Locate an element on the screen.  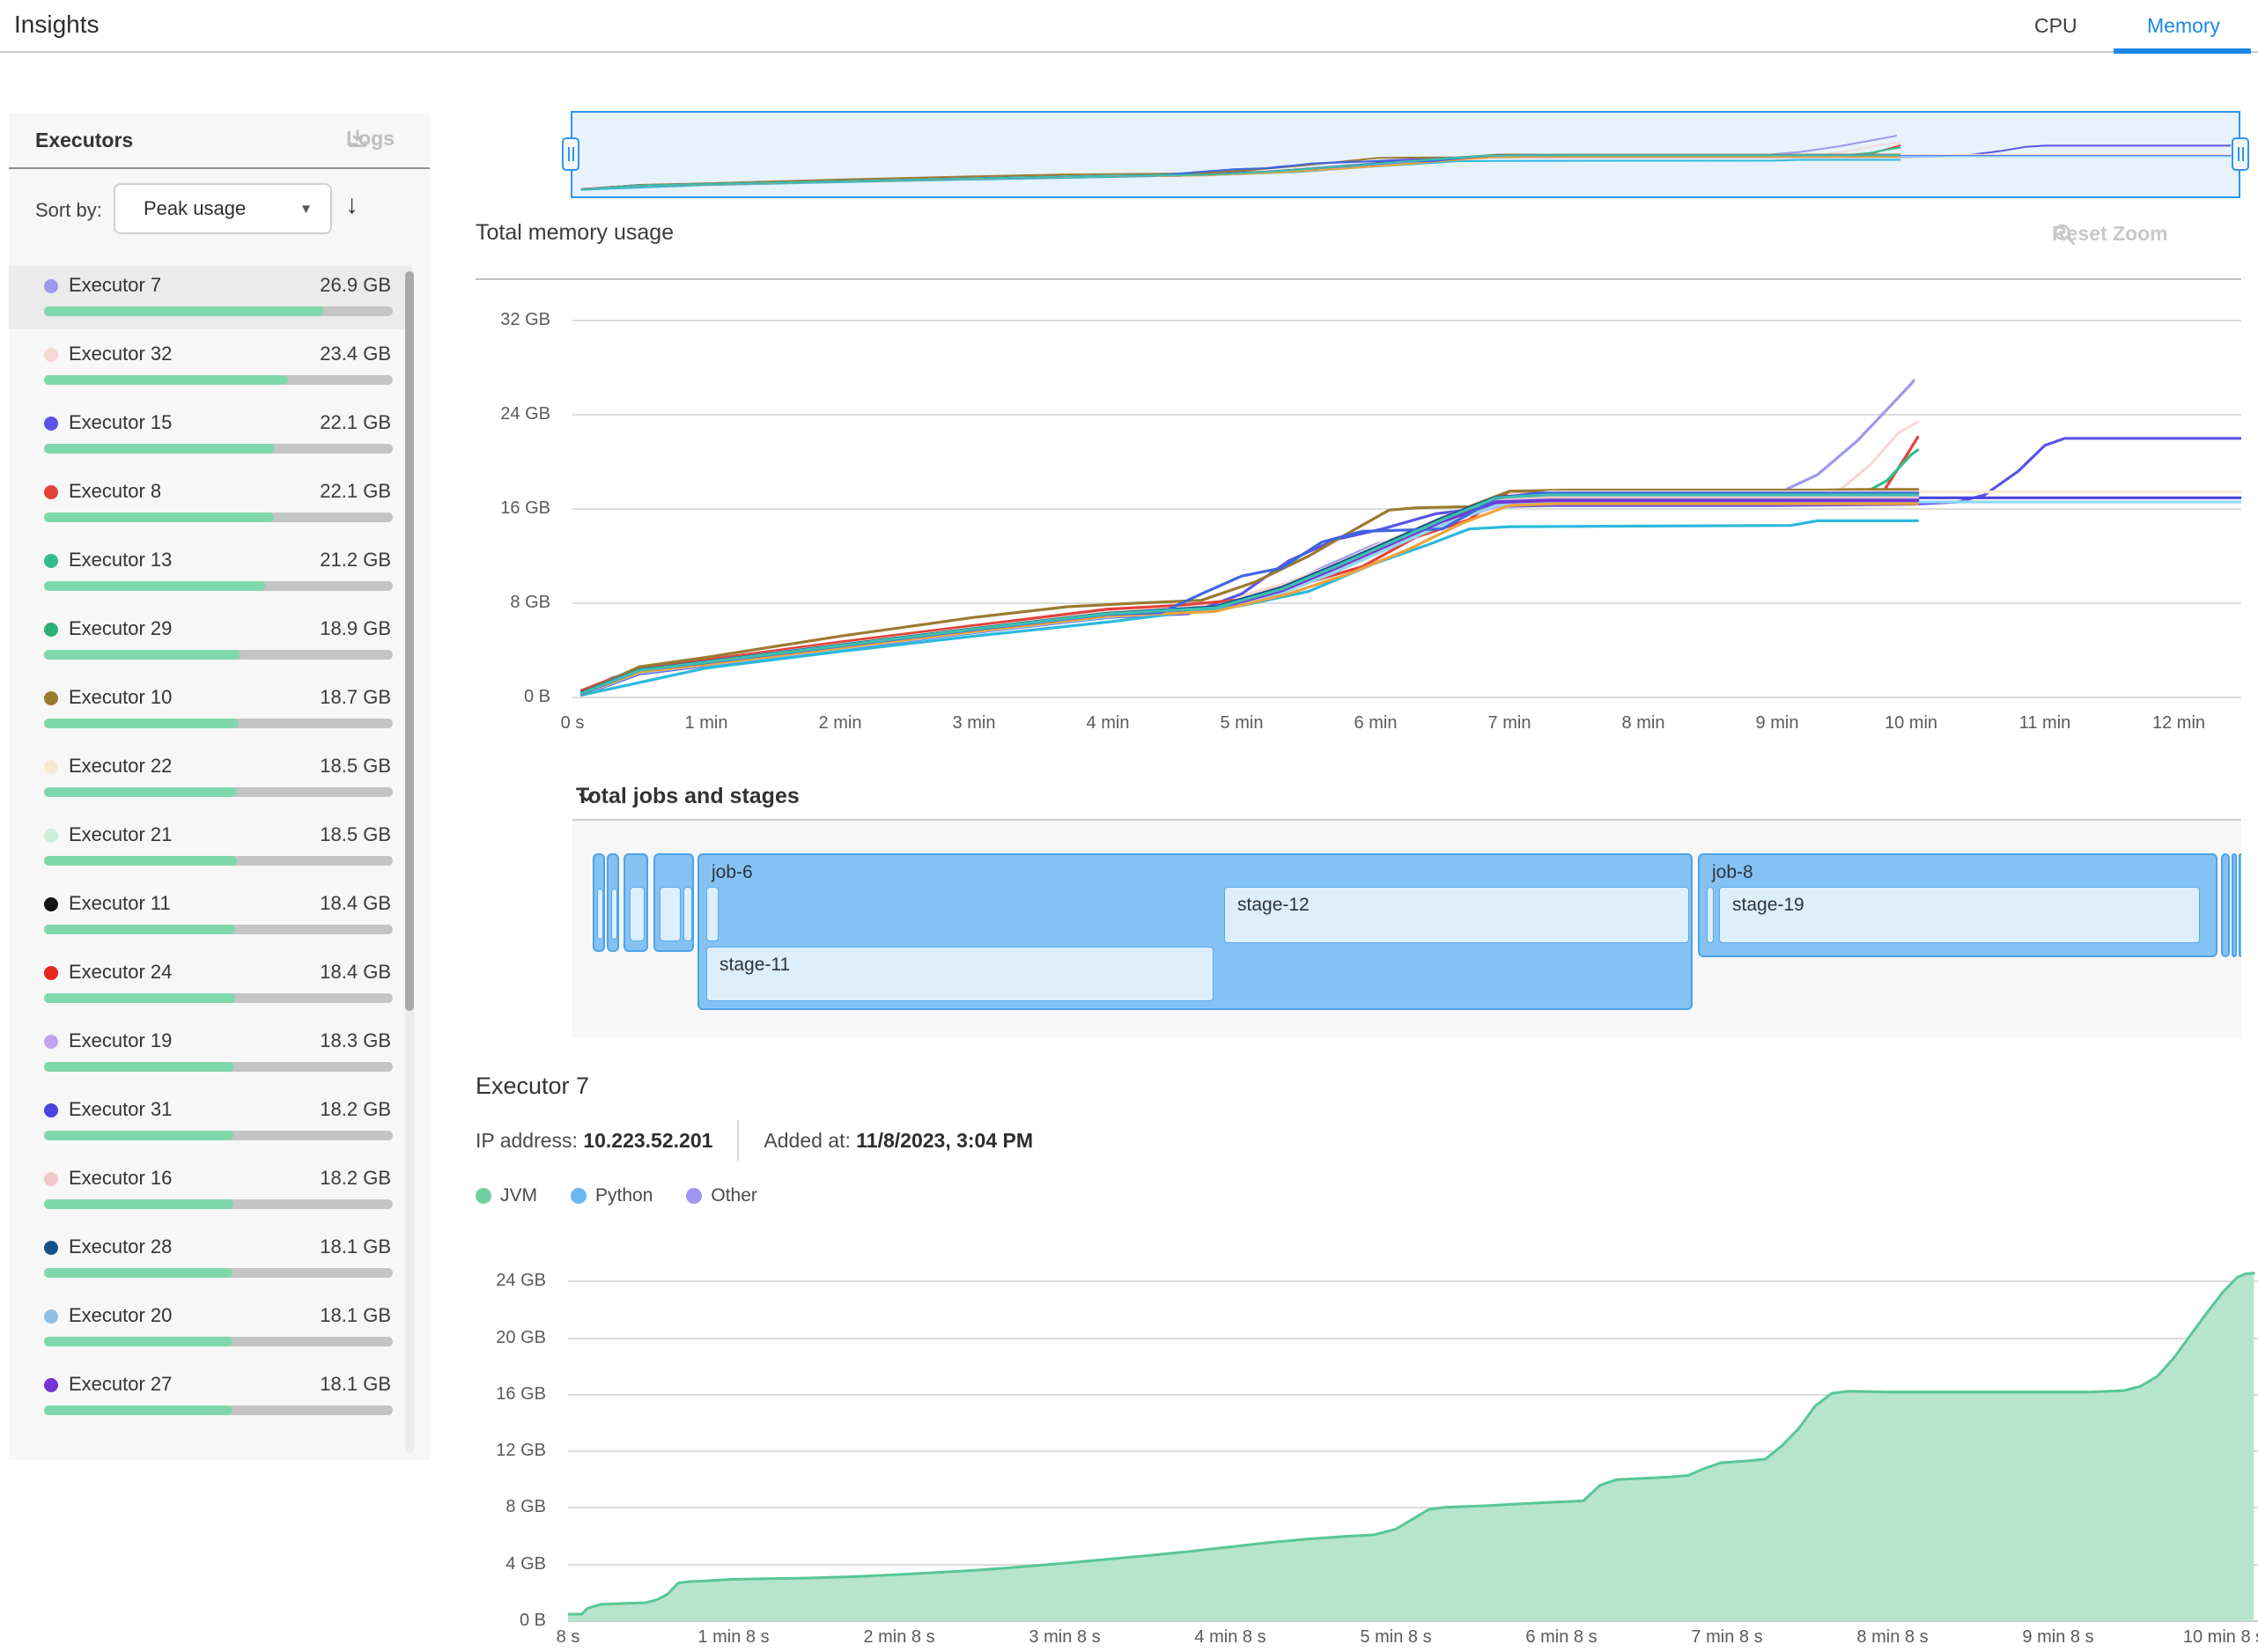
gridline is located at coordinates (1406, 697).